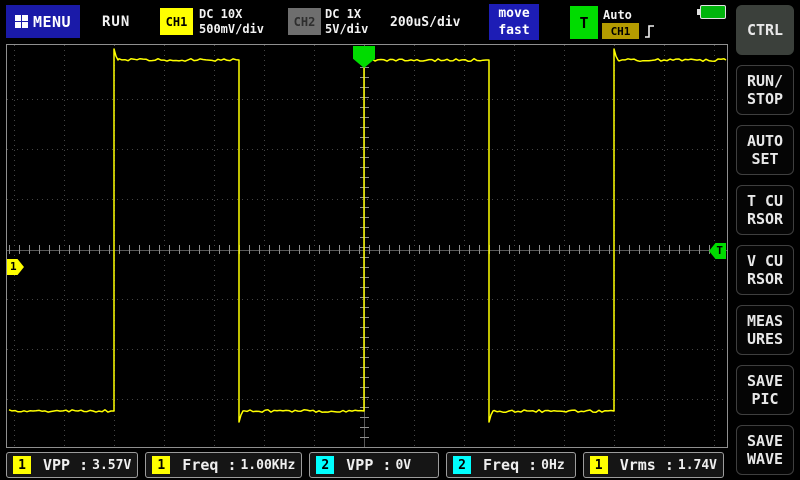  What do you see at coordinates (620, 31) in the screenshot?
I see `trigger-source-badge: CH1` at bounding box center [620, 31].